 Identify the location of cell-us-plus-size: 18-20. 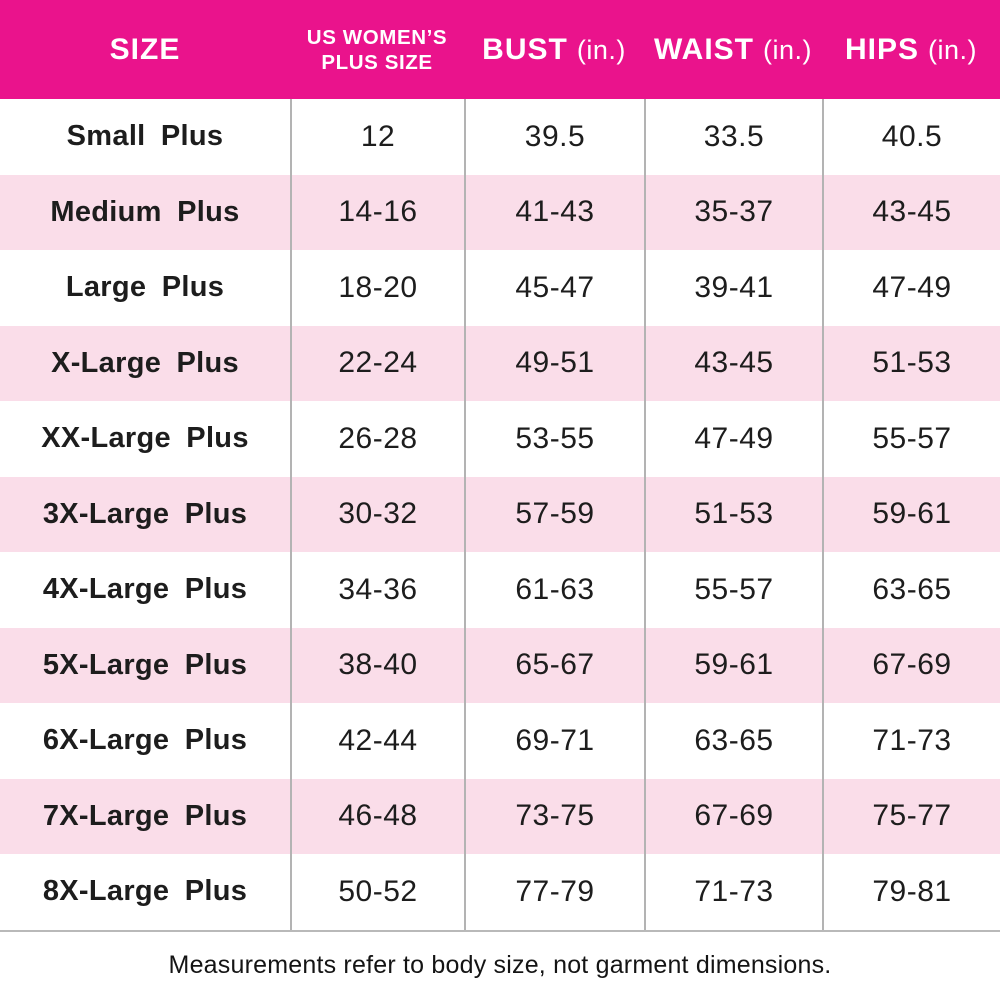
(377, 288).